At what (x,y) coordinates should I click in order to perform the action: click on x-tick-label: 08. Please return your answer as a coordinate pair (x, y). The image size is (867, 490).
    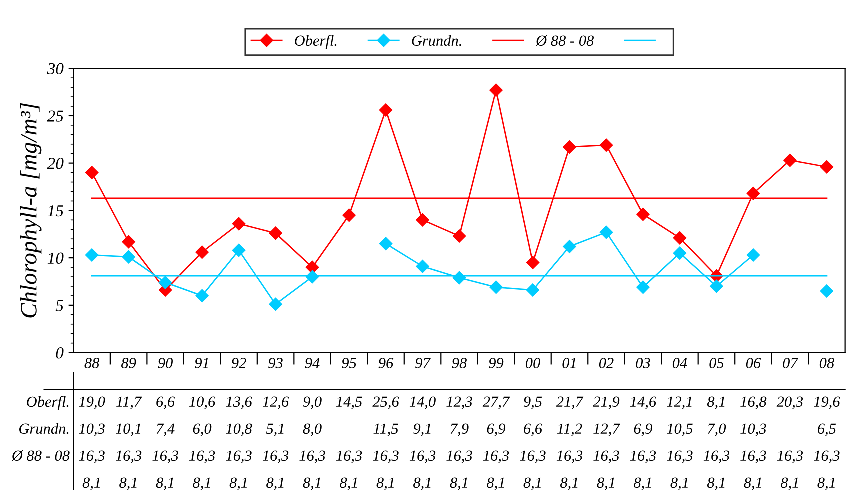
    Looking at the image, I should click on (827, 363).